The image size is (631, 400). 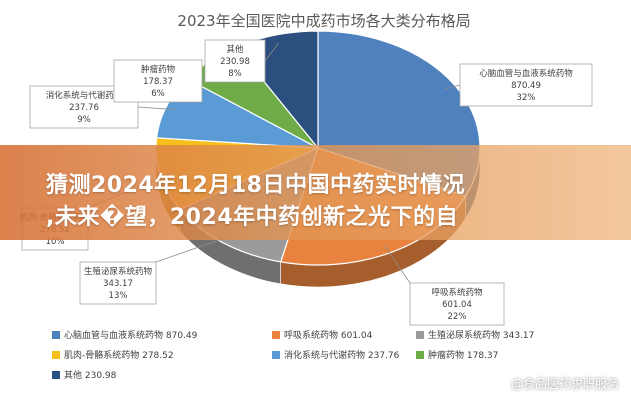 I want to click on callout-value-0: 870.49, so click(x=526, y=86).